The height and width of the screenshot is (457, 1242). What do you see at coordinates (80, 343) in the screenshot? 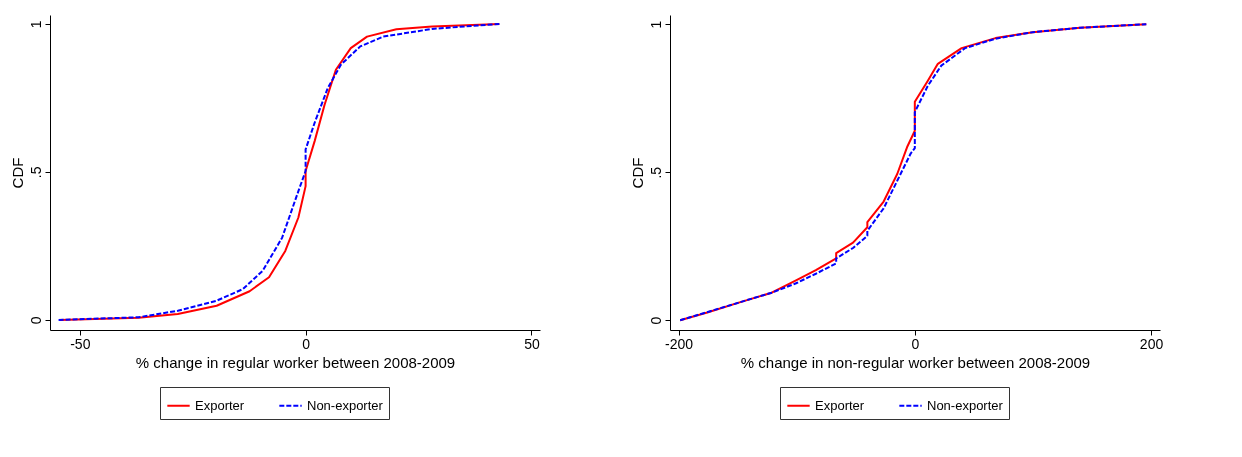
I see `x-tick-label: -50` at bounding box center [80, 343].